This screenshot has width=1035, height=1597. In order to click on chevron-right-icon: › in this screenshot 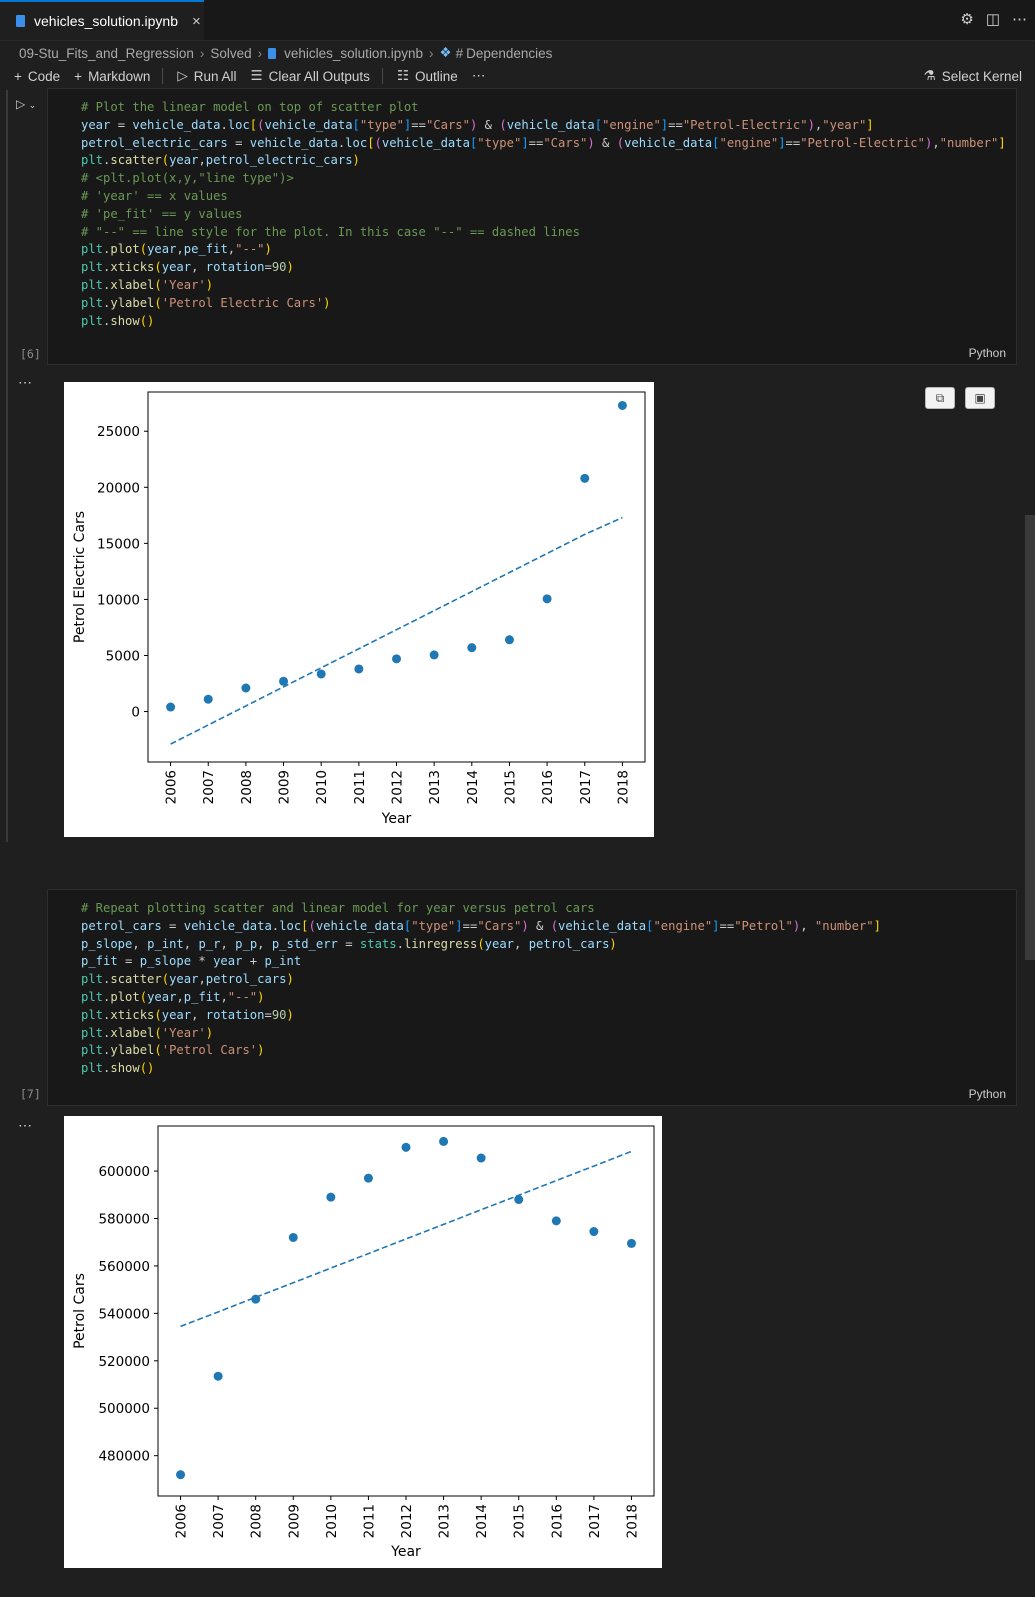, I will do `click(431, 53)`.